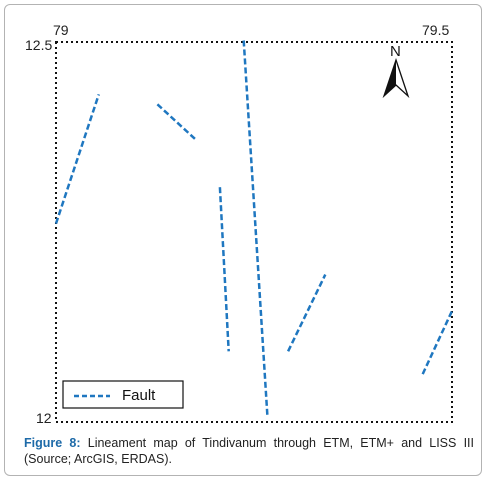 This screenshot has height=481, width=488. Describe the element at coordinates (61, 30) in the screenshot. I see `lon-label-left: 79` at that location.